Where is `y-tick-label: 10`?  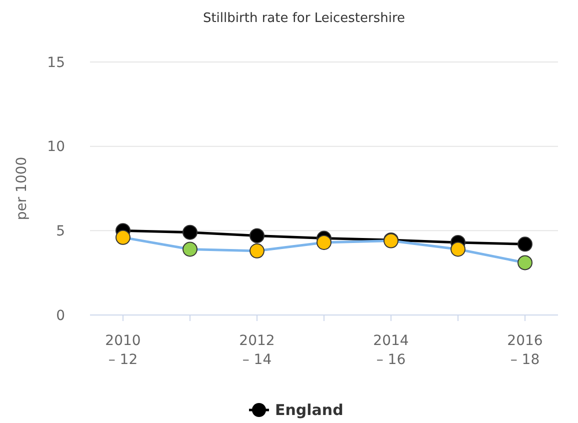 y-tick-label: 10 is located at coordinates (56, 147).